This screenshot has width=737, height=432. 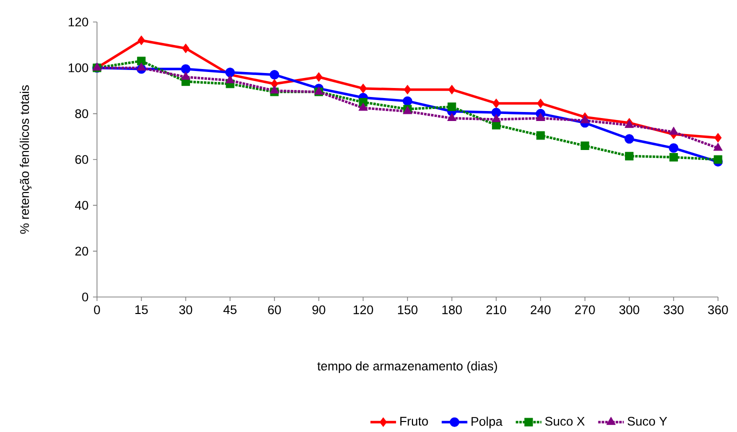 What do you see at coordinates (78, 22) in the screenshot?
I see `y-tick-label: 120` at bounding box center [78, 22].